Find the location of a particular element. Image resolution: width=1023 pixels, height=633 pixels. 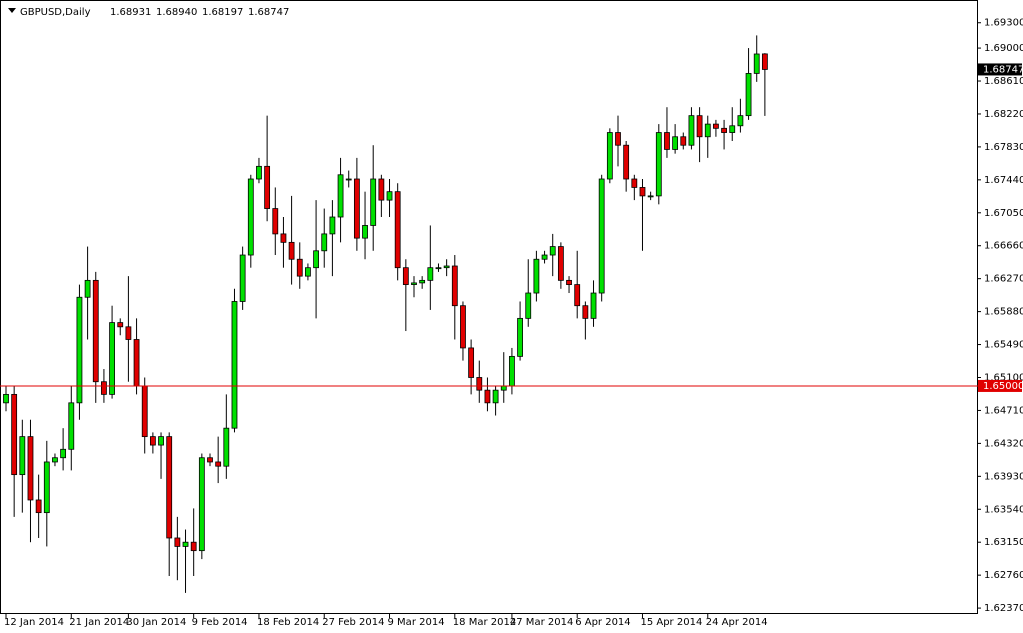

y-tick-label: 1.69300 is located at coordinates (1003, 23).